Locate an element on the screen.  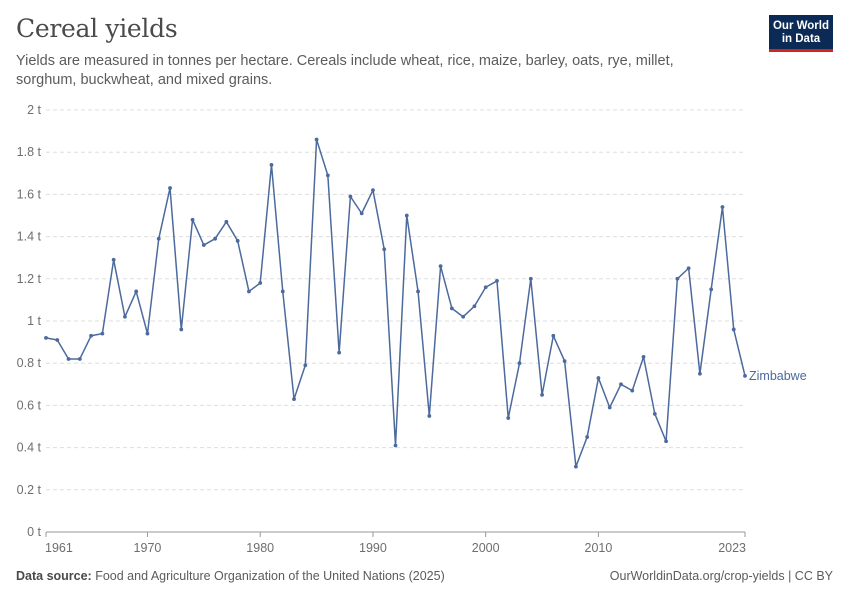
y-tick-label: 2 t is located at coordinates (34, 110).